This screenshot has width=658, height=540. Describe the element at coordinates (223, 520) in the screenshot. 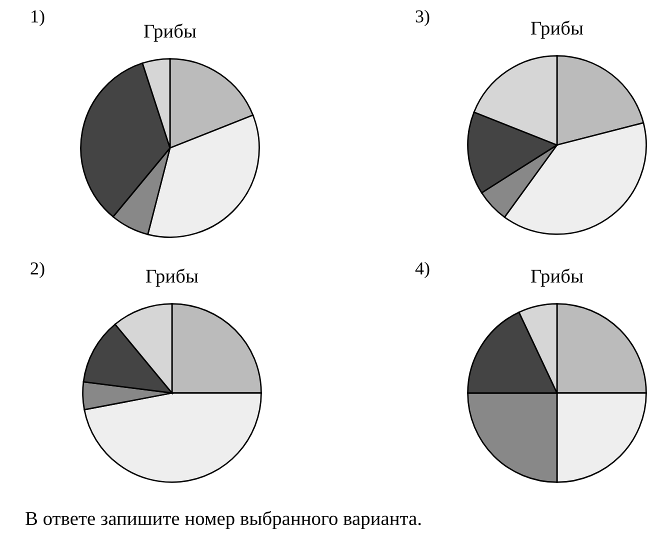

I see `text: В ответе запишите номер выбранного варианта.` at that location.